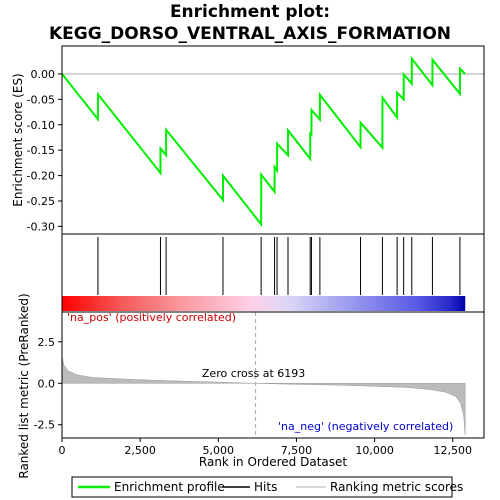  I want to click on legend-frame, so click(262, 487).